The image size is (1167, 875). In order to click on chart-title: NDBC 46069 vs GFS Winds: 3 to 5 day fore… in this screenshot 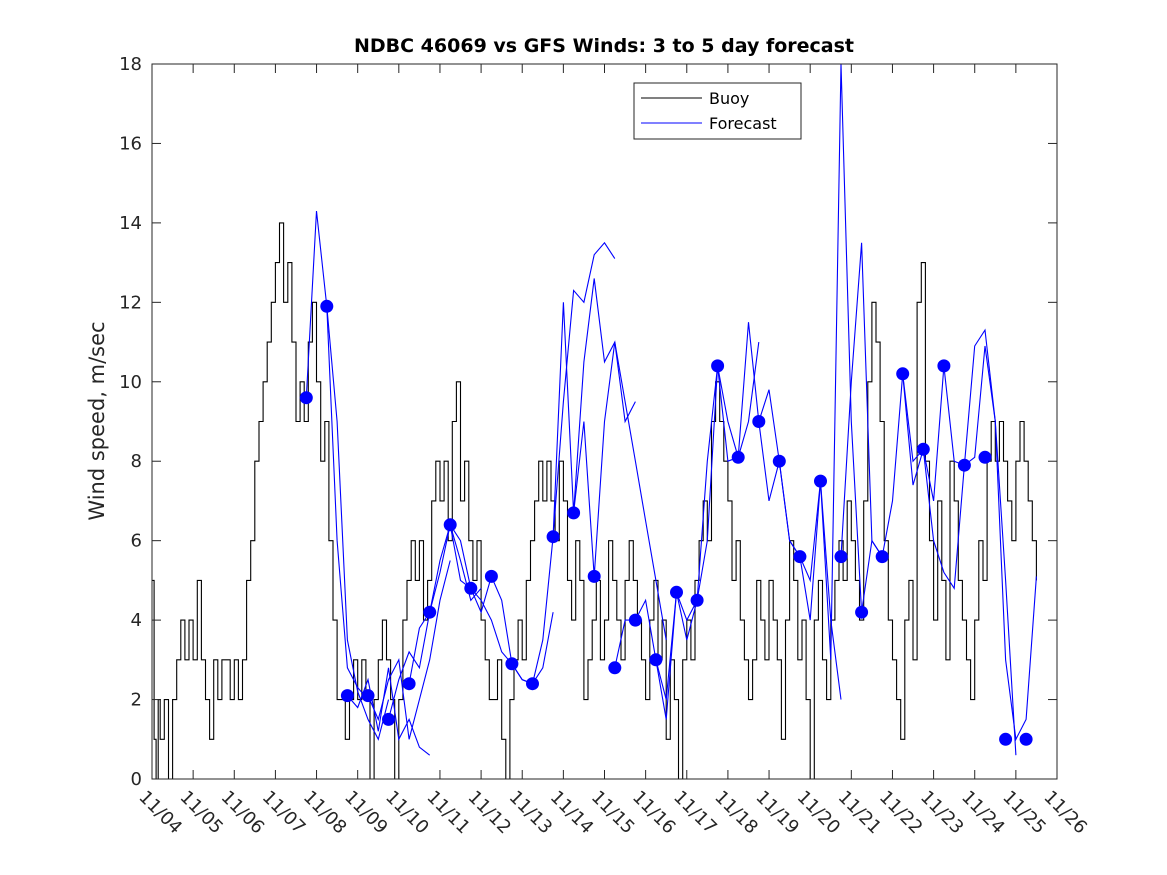, I will do `click(604, 46)`.